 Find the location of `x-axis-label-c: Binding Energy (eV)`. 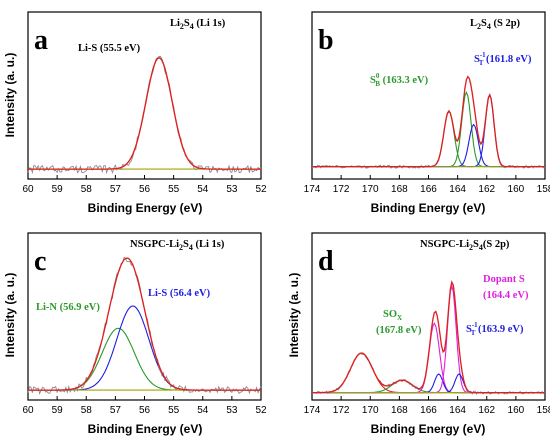

x-axis-label-c: Binding Energy (eV) is located at coordinates (145, 429).